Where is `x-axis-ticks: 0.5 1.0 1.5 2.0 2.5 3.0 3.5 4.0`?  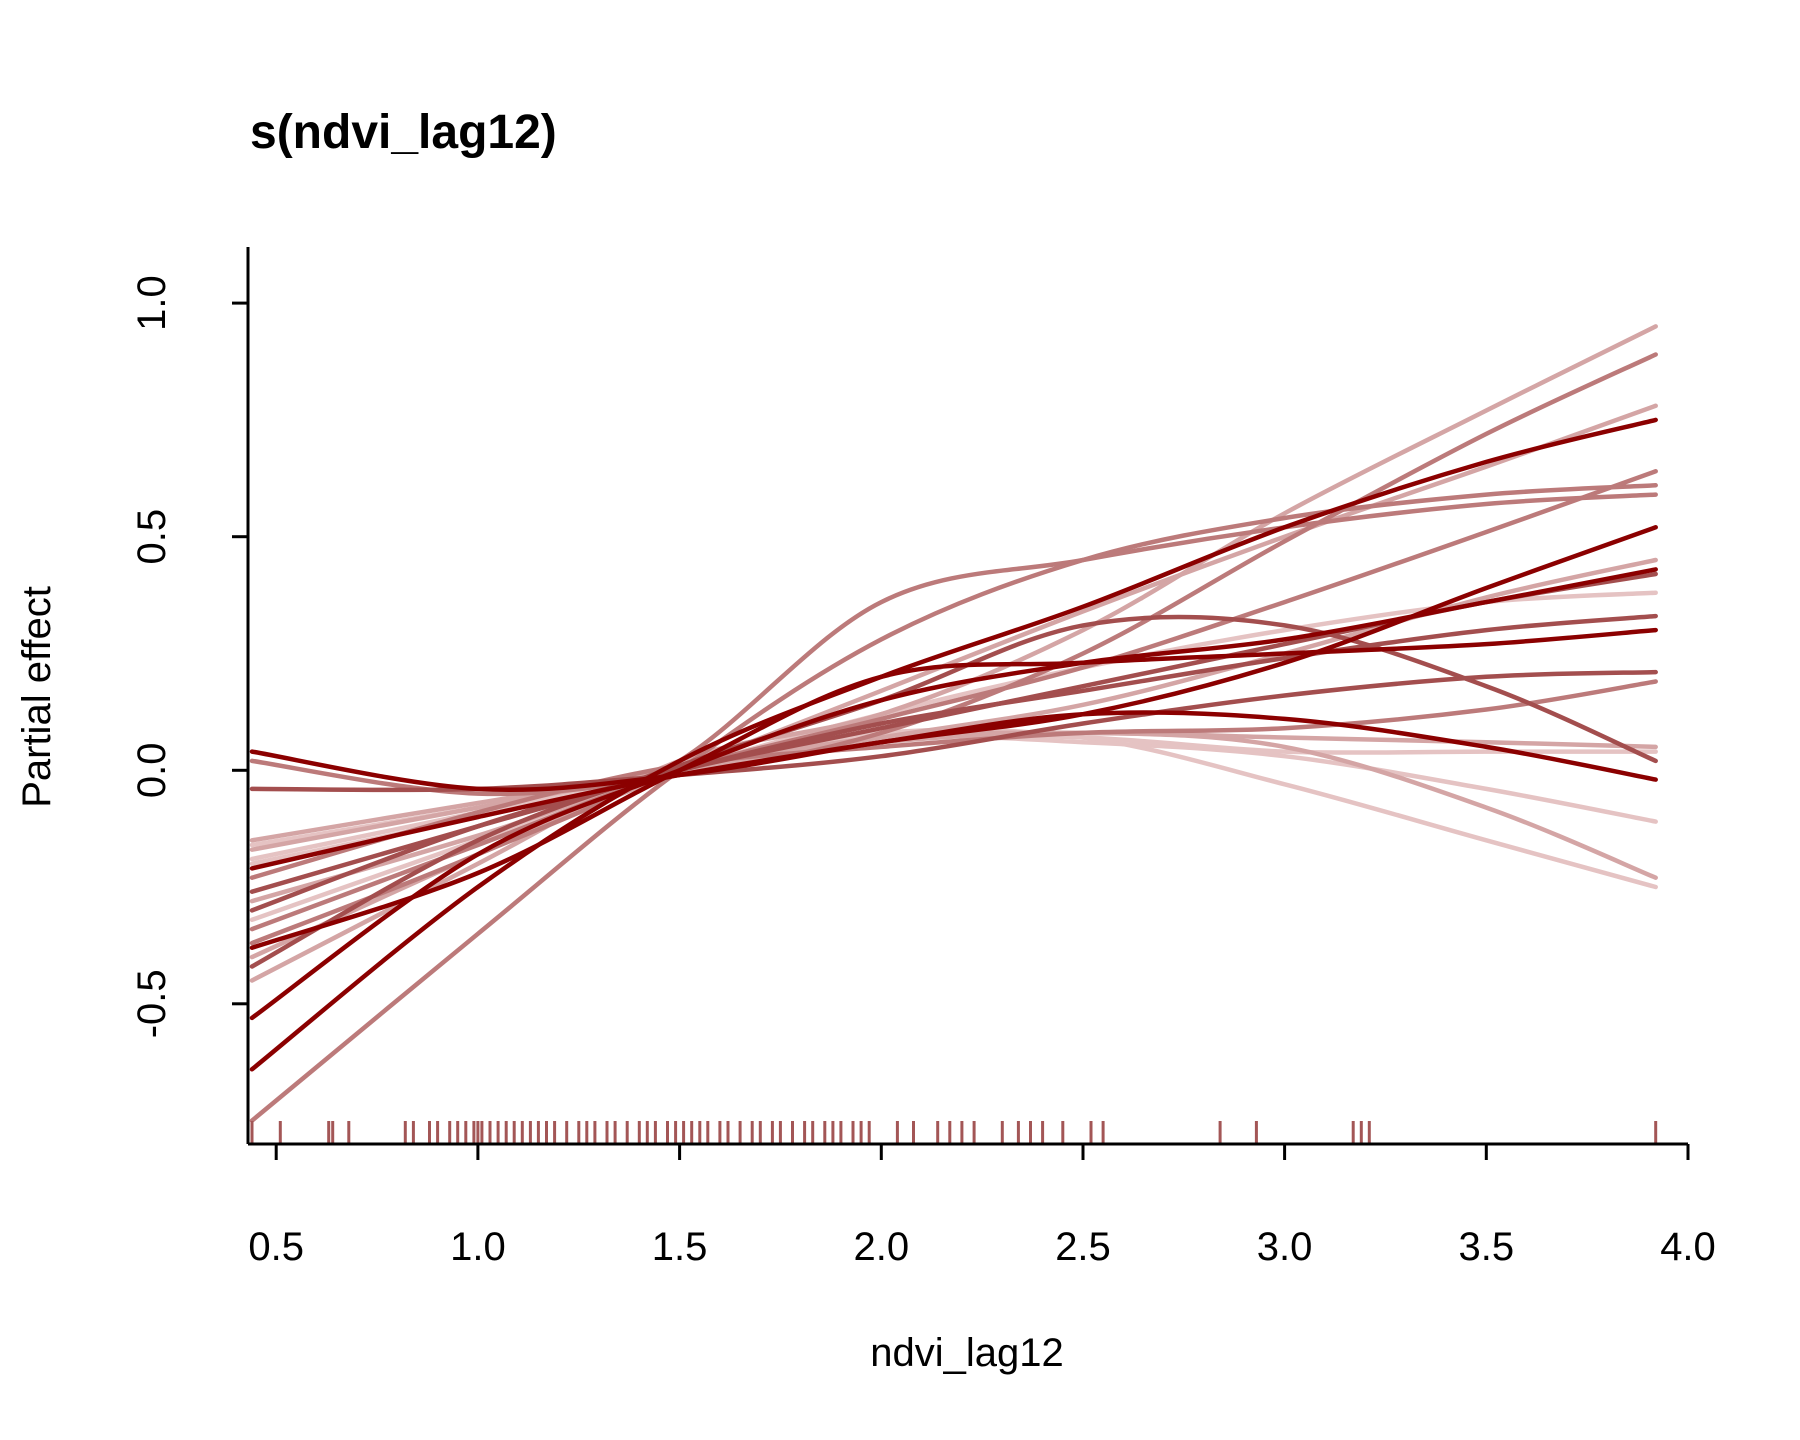 x-axis-ticks: 0.5 1.0 1.5 2.0 2.5 3.0 3.5 4.0 is located at coordinates (982, 1206).